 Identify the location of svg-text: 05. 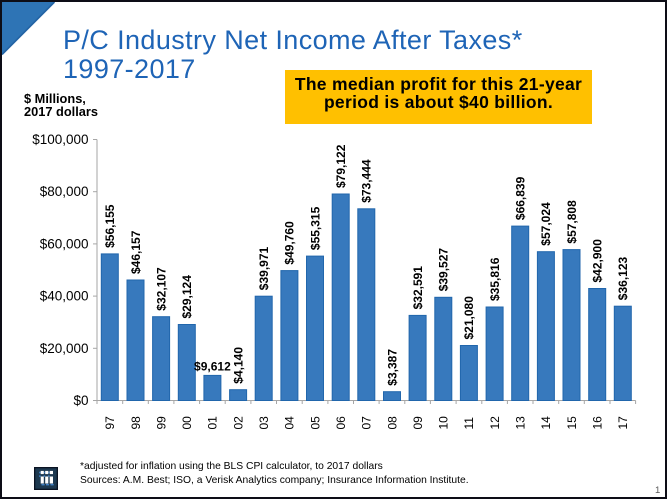
(315, 423).